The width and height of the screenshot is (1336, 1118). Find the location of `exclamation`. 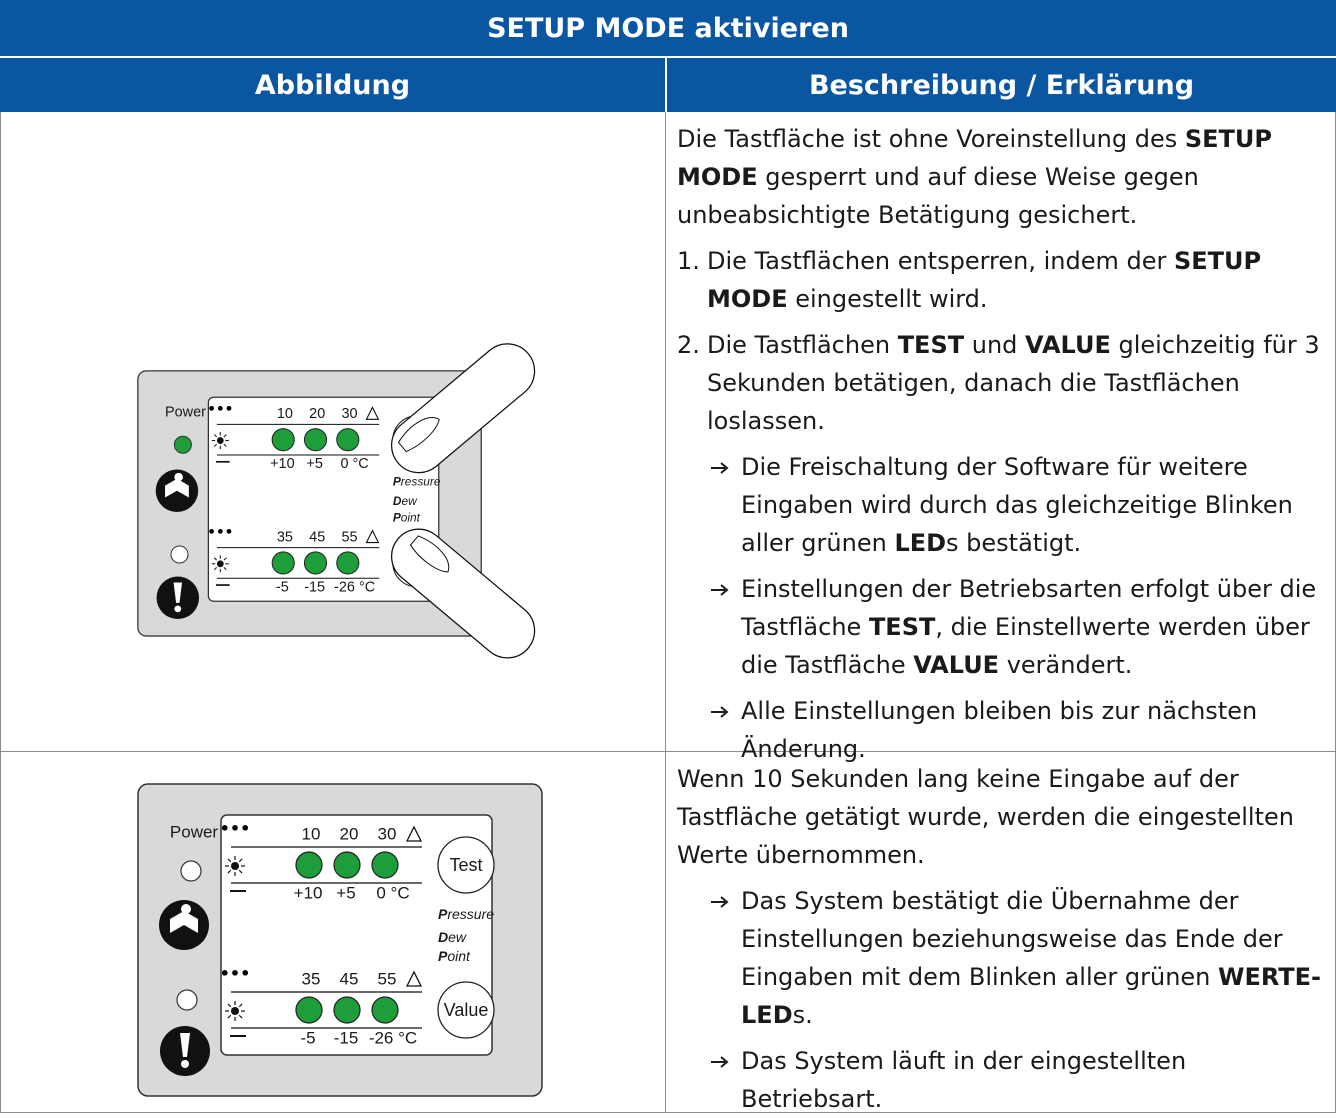

exclamation is located at coordinates (178, 592).